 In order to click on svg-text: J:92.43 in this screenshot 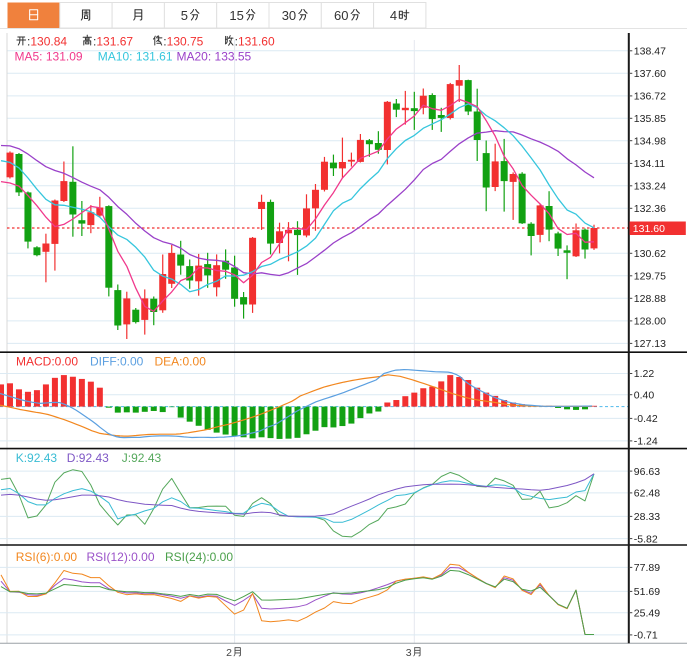, I will do `click(142, 458)`.